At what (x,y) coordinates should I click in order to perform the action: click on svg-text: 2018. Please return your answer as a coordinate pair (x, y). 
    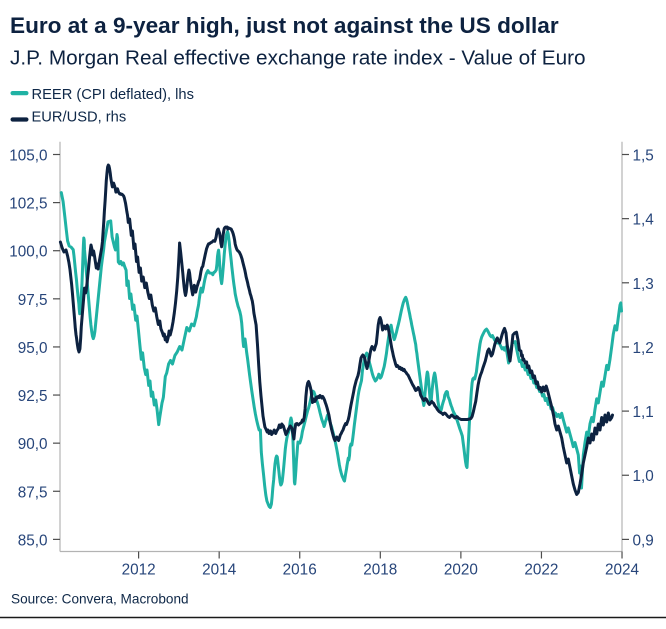
    Looking at the image, I should click on (380, 570).